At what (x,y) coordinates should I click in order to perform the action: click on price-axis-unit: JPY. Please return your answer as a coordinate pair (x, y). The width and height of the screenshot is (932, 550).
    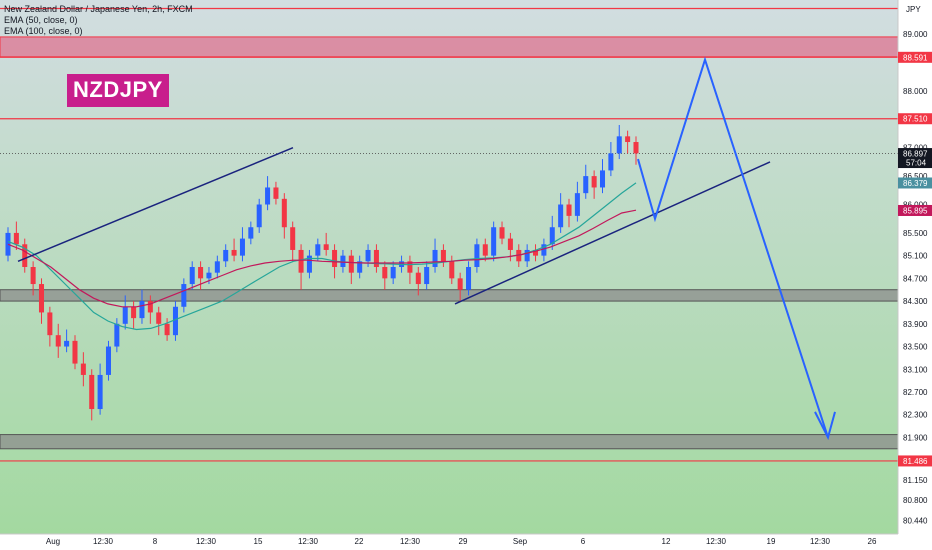
    Looking at the image, I should click on (913, 9).